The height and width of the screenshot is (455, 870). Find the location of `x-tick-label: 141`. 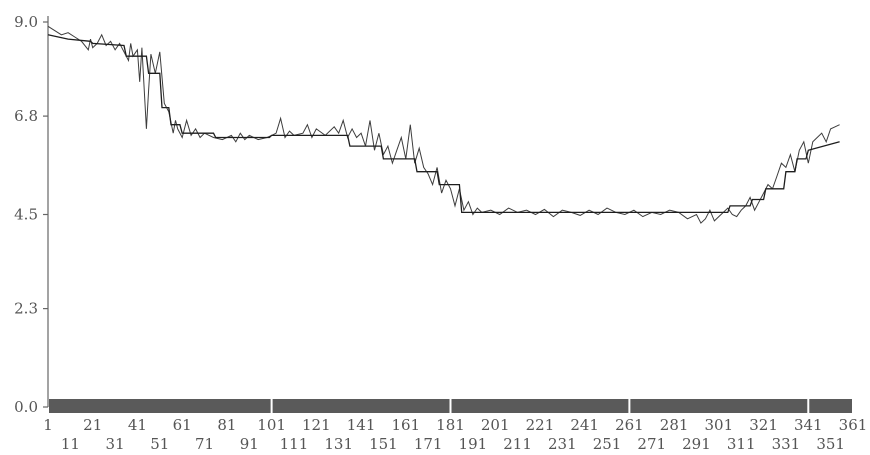

x-tick-label: 141 is located at coordinates (361, 425).